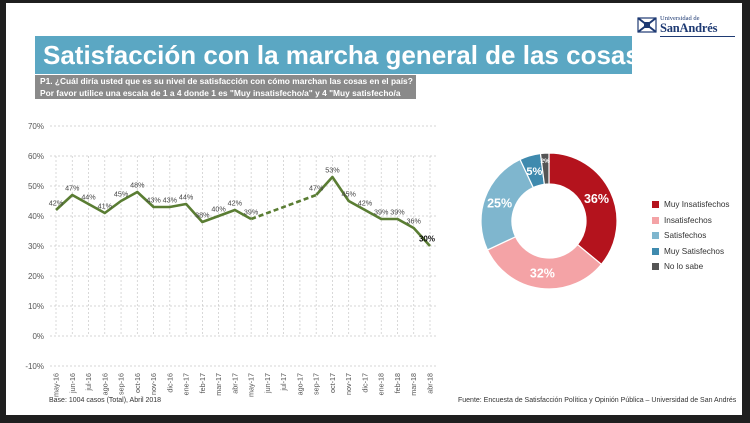 The image size is (750, 423). Describe the element at coordinates (694, 251) in the screenshot. I see `legend-label: Muy Satisfechos` at that location.